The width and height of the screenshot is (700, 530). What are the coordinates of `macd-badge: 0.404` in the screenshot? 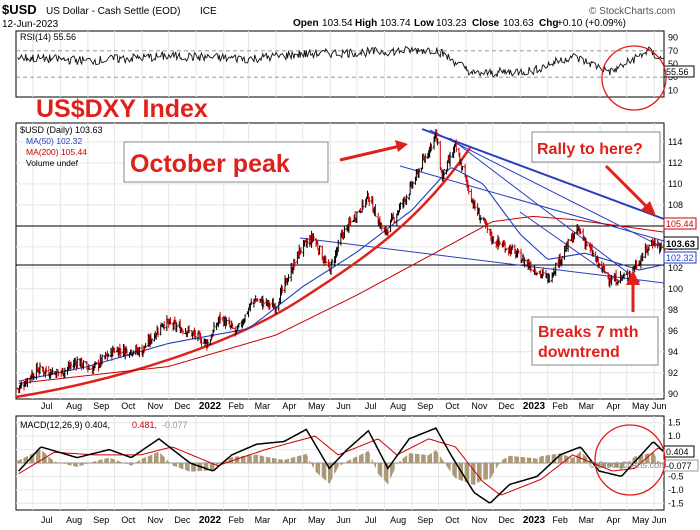 It's located at (677, 452).